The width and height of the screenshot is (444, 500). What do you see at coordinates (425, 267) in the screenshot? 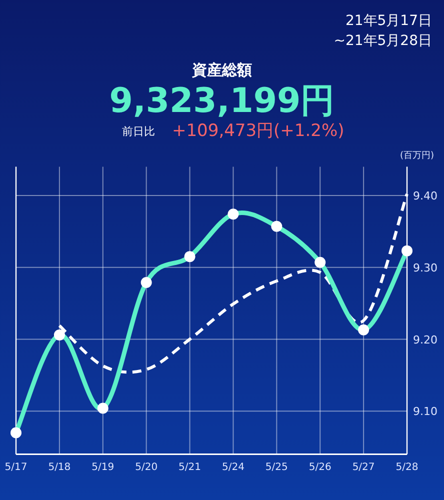
I see `y-tick-label: 9.30` at bounding box center [425, 267].